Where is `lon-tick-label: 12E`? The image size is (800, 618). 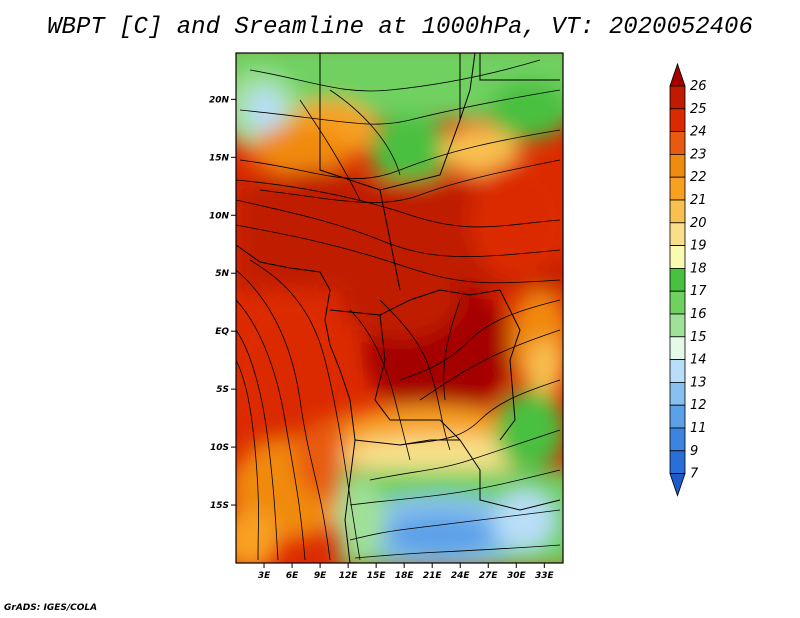 lon-tick-label: 12E is located at coordinates (349, 576).